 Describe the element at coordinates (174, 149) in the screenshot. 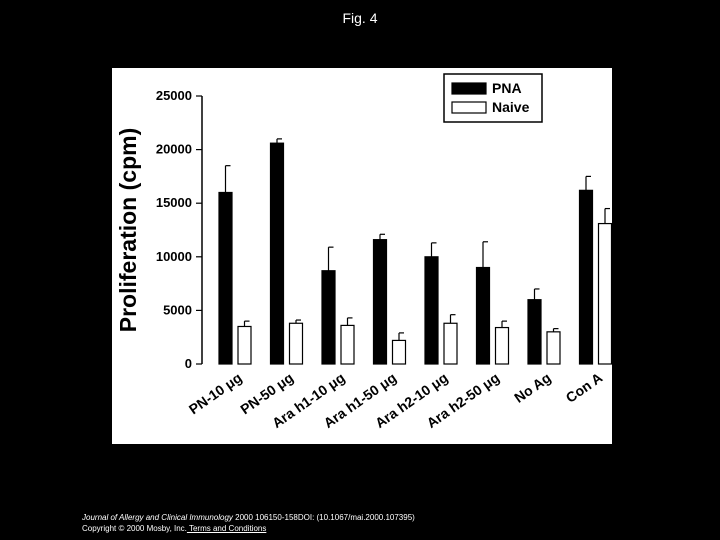

I see `y-tick-label: 20000` at that location.